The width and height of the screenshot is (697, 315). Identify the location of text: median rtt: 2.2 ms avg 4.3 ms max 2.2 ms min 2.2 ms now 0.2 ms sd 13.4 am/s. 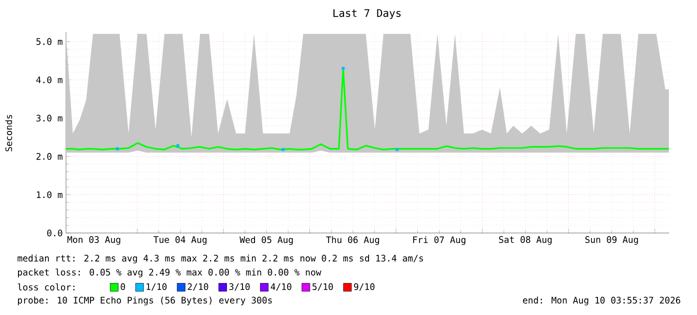
(220, 259).